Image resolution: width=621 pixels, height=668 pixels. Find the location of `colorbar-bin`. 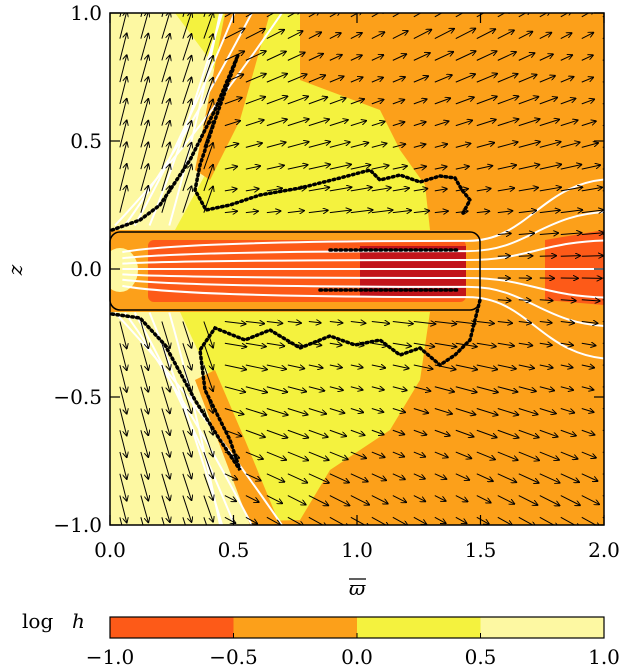

colorbar-bin is located at coordinates (542, 627).